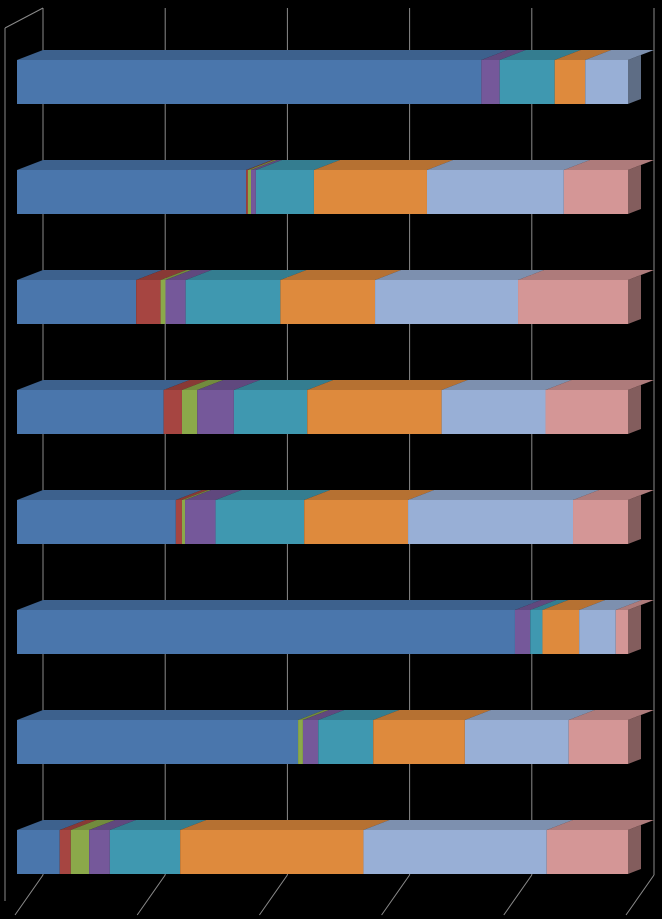 The image size is (662, 919). I want to click on back-wall-top-edge, so click(24, 18).